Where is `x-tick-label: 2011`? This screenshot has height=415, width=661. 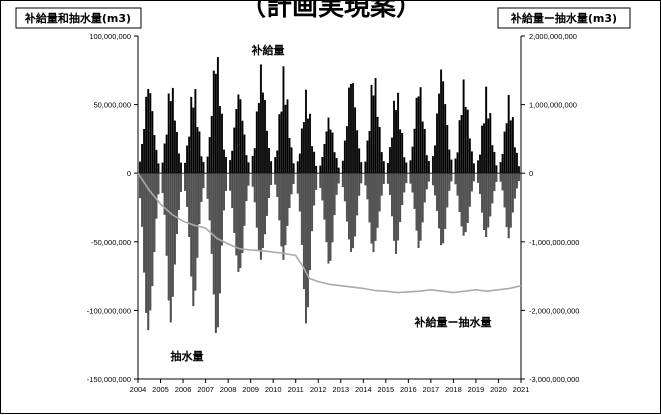 x-tick-label: 2011 is located at coordinates (296, 389).